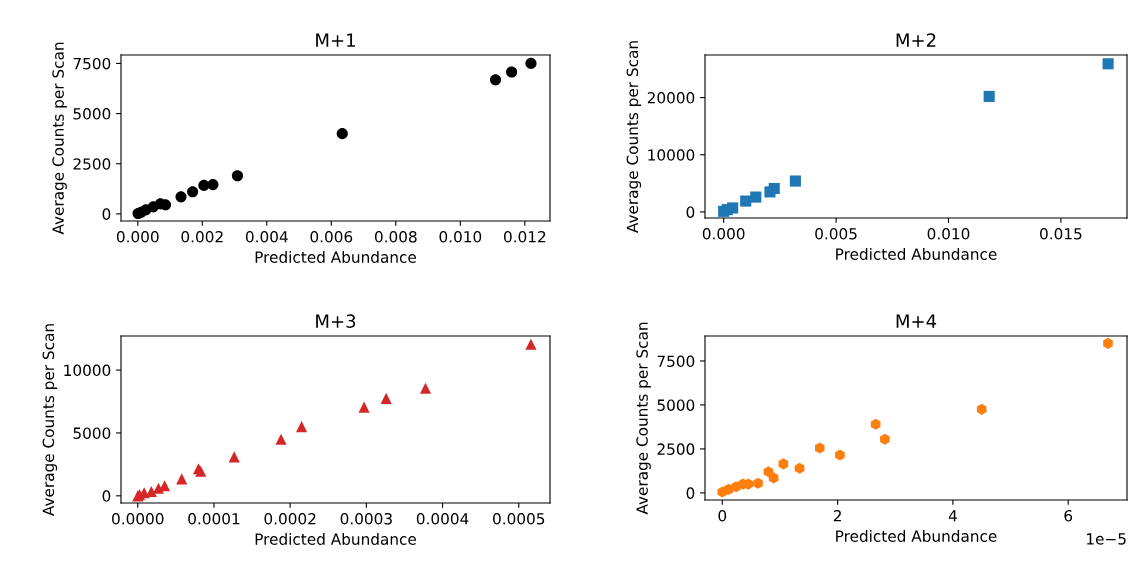 The image size is (1139, 566). I want to click on x-tick-label: 0, so click(722, 515).